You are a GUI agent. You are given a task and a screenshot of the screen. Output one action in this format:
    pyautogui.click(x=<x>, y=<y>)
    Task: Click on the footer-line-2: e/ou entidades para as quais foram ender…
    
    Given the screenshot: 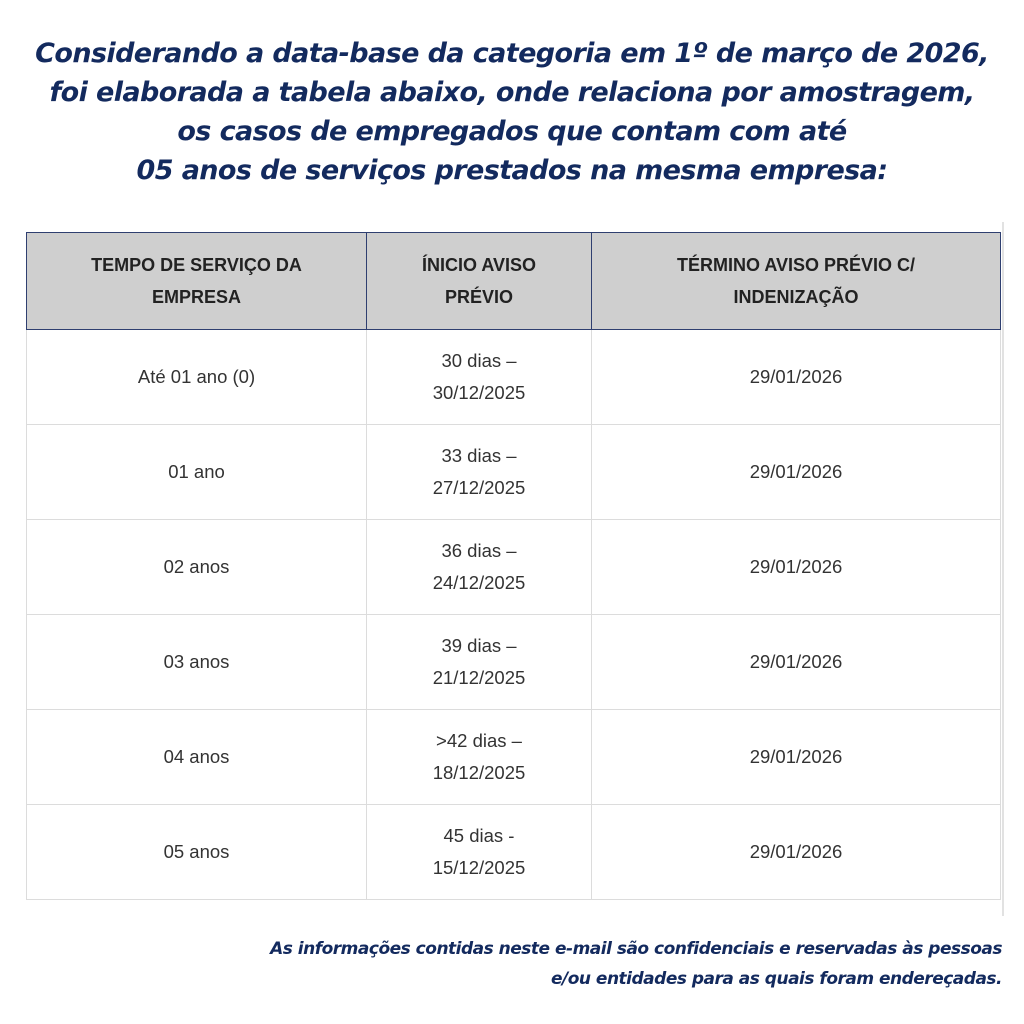 What is the action you would take?
    pyautogui.click(x=776, y=979)
    